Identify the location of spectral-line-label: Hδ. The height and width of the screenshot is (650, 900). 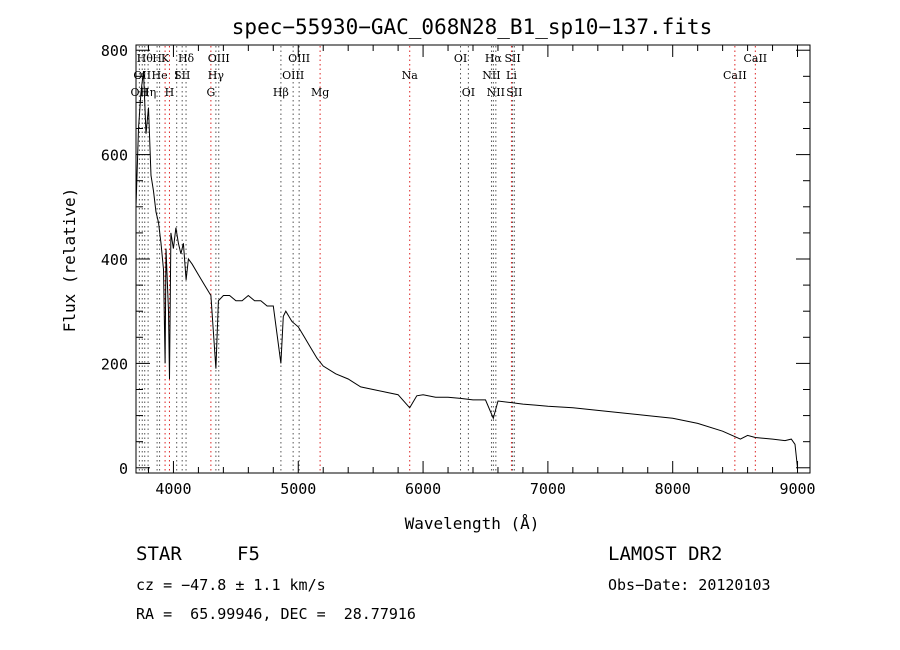
(186, 58).